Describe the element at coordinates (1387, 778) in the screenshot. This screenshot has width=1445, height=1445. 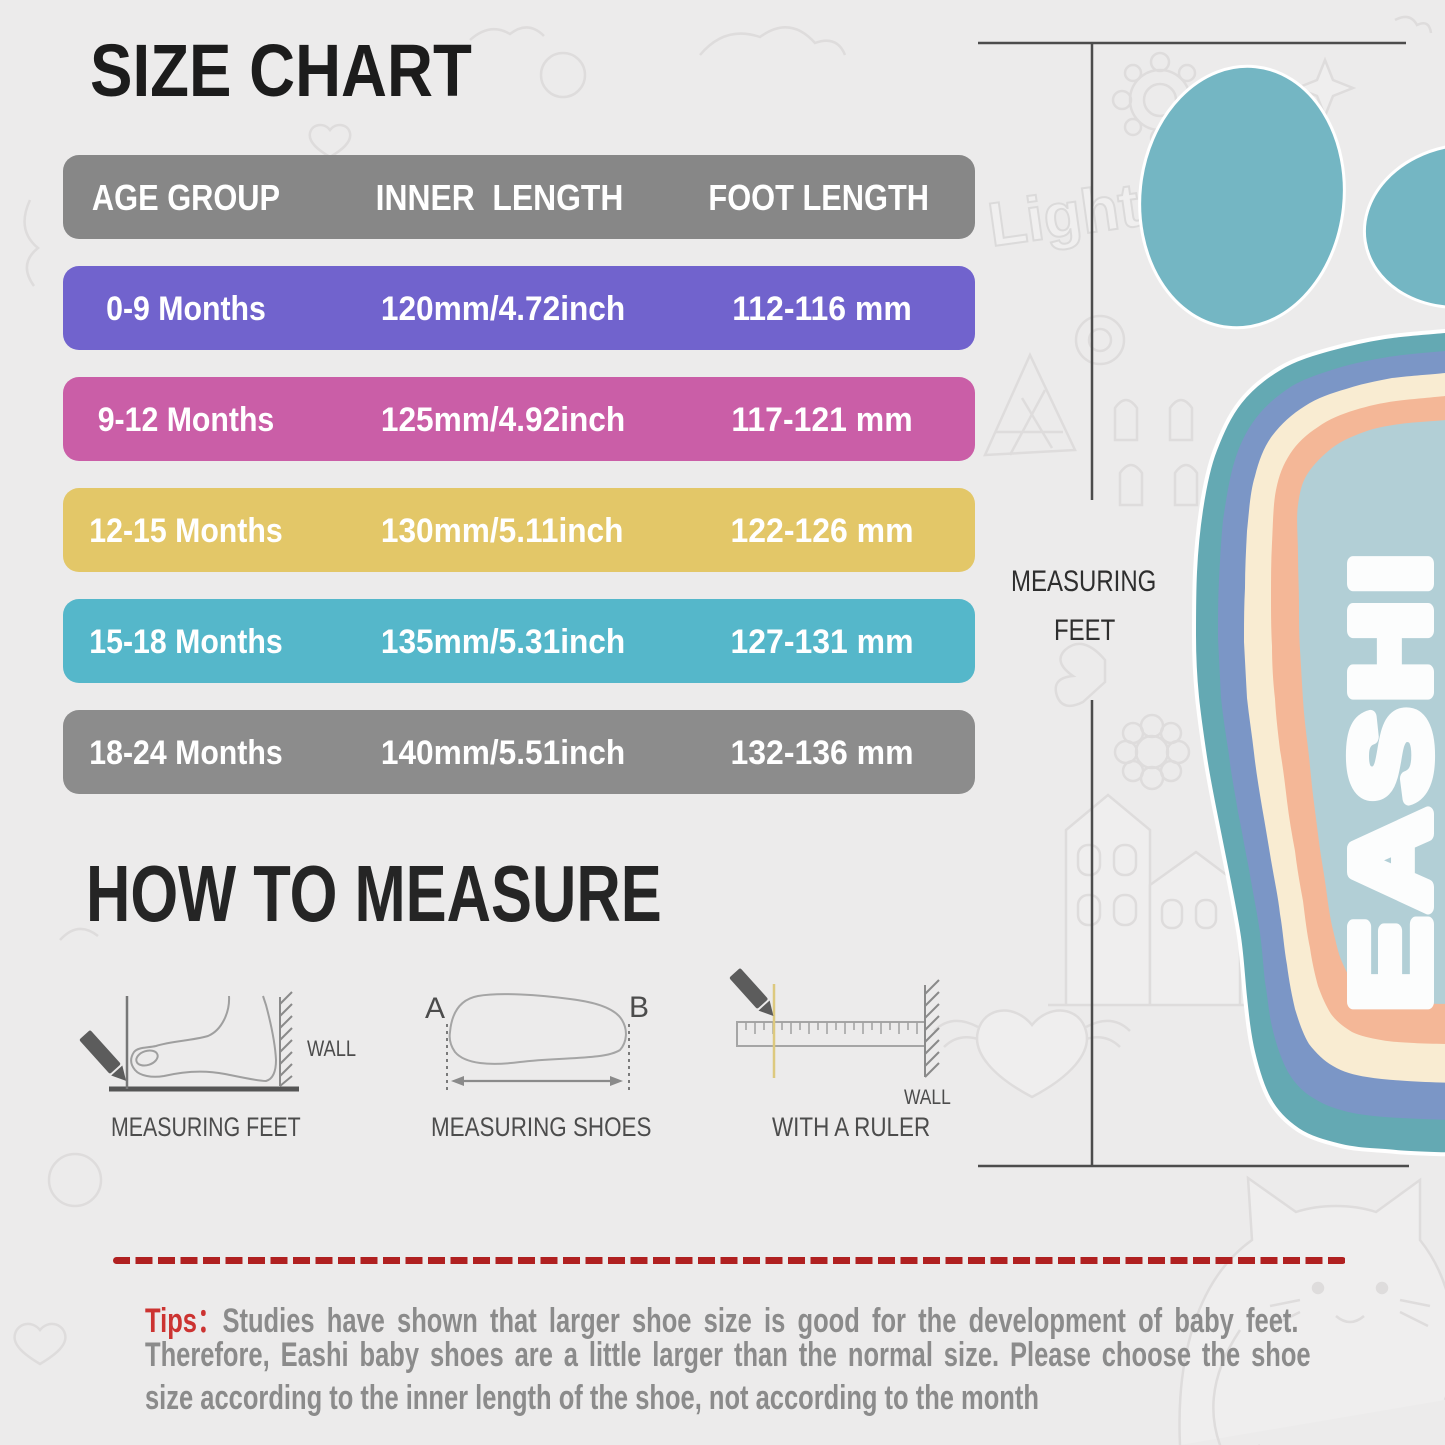
I see `svg-text: EASHI` at that location.